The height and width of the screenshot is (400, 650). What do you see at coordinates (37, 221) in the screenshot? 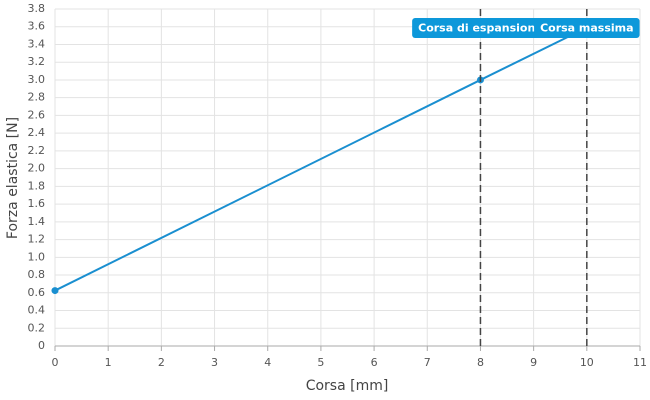
I see `y-tick-label: 1.4` at bounding box center [37, 221].